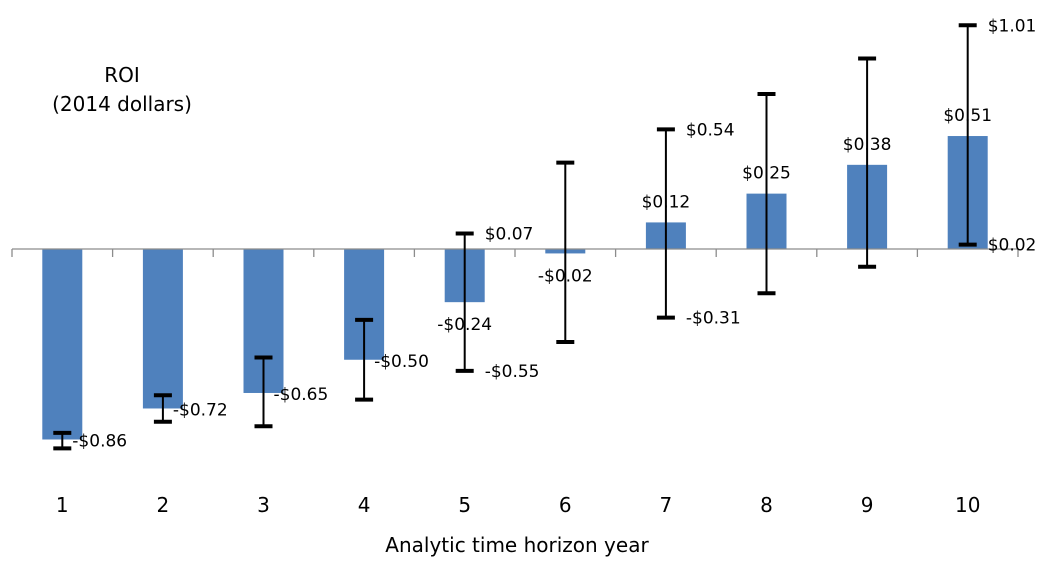  I want to click on value-label-year-3: -$0.65, so click(301, 395).